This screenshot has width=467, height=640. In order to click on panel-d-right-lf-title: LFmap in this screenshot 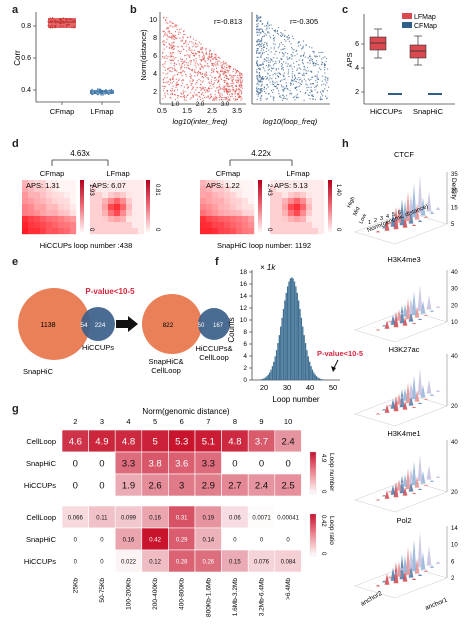, I will do `click(297, 173)`.